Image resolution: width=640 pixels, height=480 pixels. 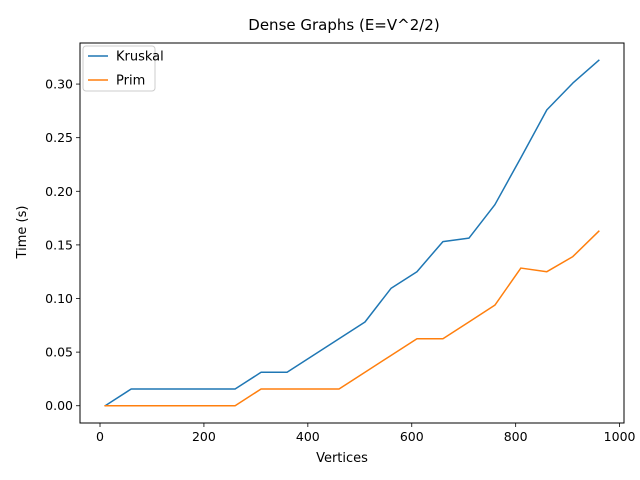 What do you see at coordinates (412, 436) in the screenshot?
I see `x-tick-label: 600` at bounding box center [412, 436].